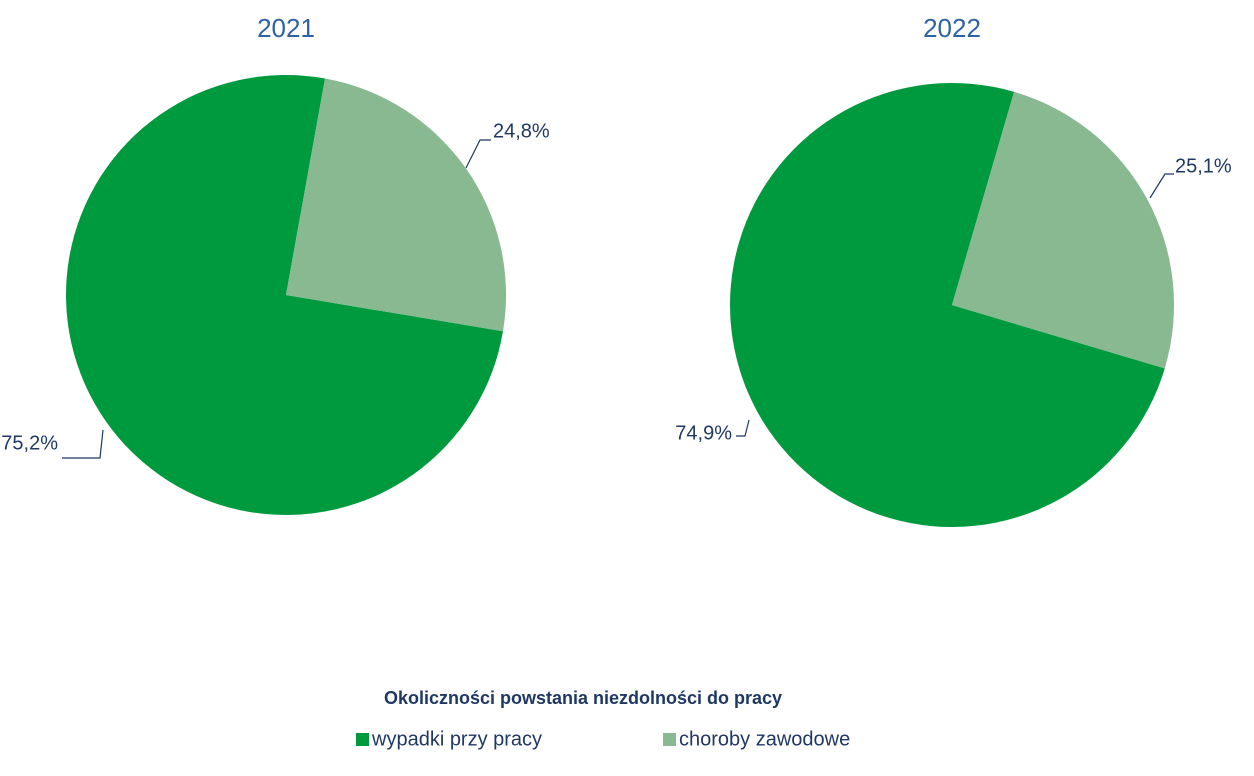 The image size is (1254, 776). I want to click on data-label: 24,8%, so click(521, 131).